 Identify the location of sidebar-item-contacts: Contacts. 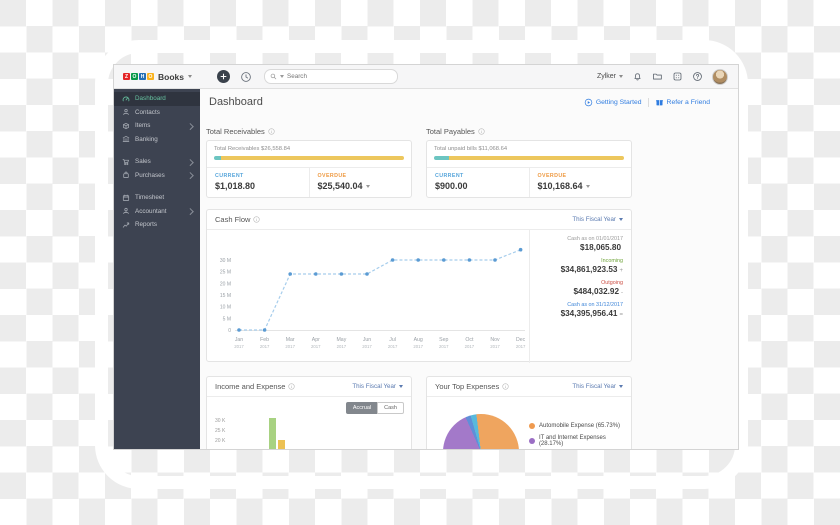
(157, 113).